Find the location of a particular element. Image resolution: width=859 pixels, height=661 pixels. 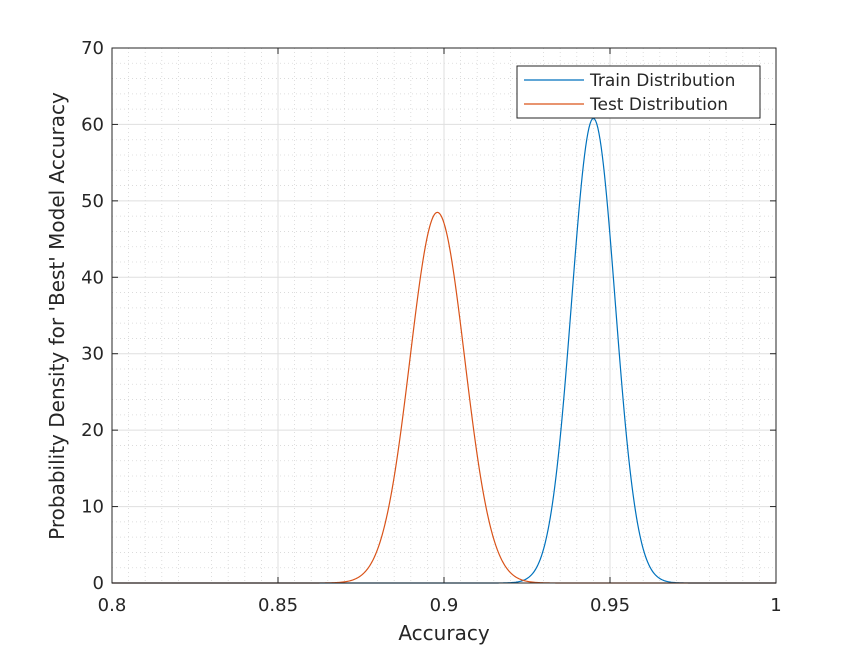

legend-label-train: Train Distribution is located at coordinates (662, 81).